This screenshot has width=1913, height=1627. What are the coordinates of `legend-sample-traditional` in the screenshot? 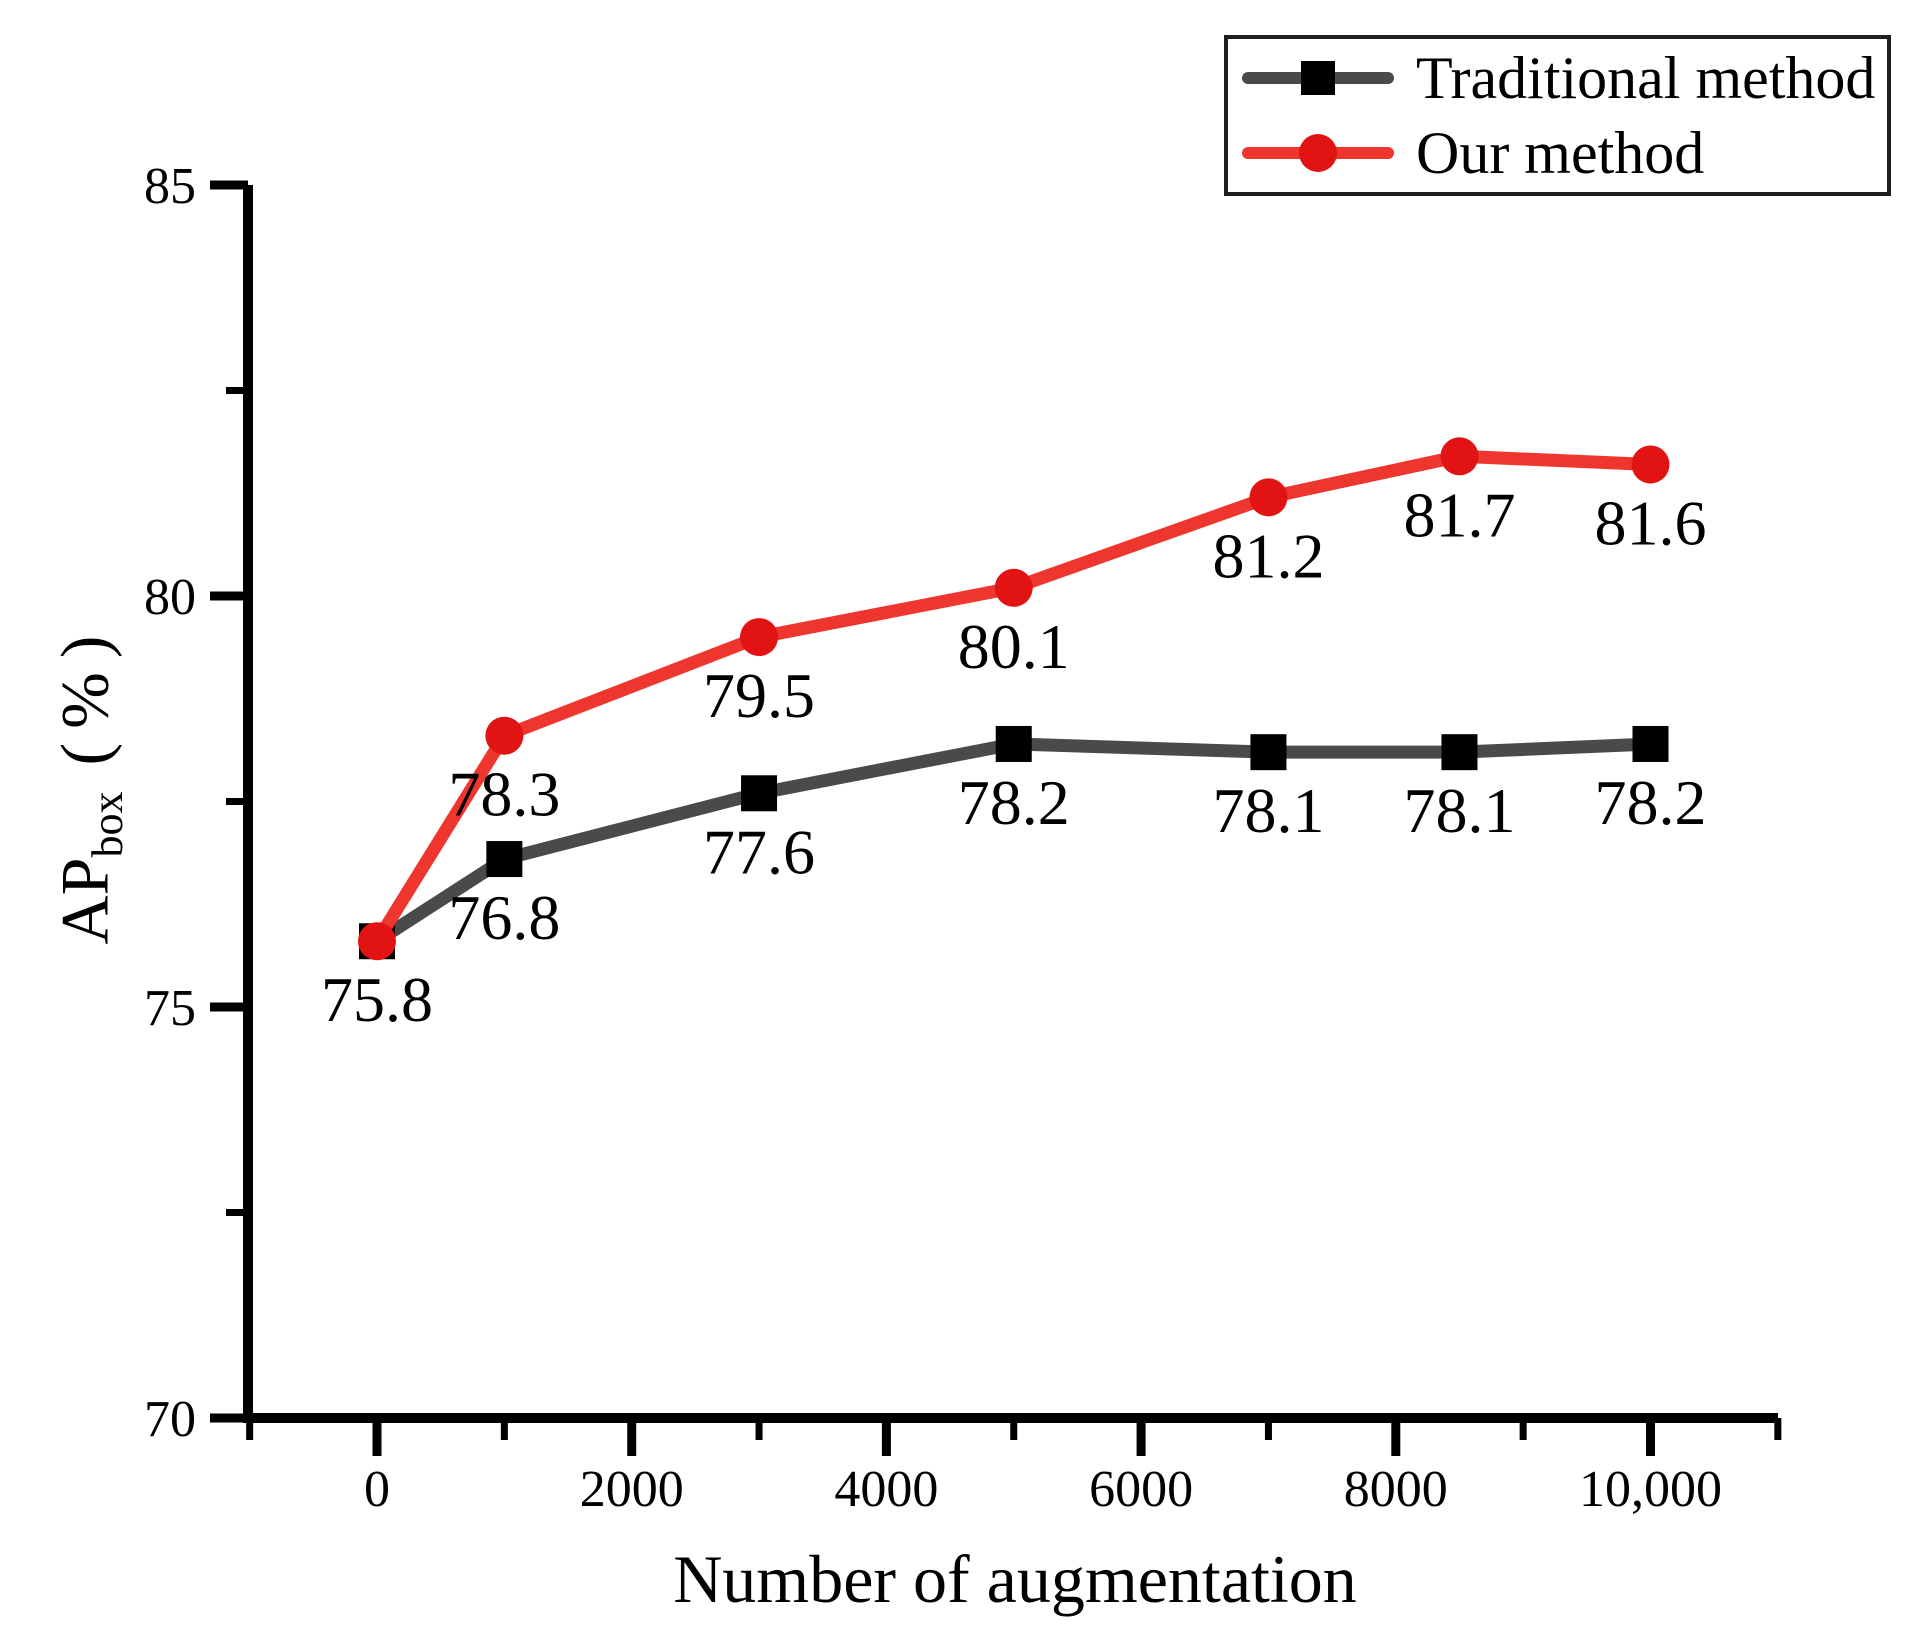 It's located at (1318, 78).